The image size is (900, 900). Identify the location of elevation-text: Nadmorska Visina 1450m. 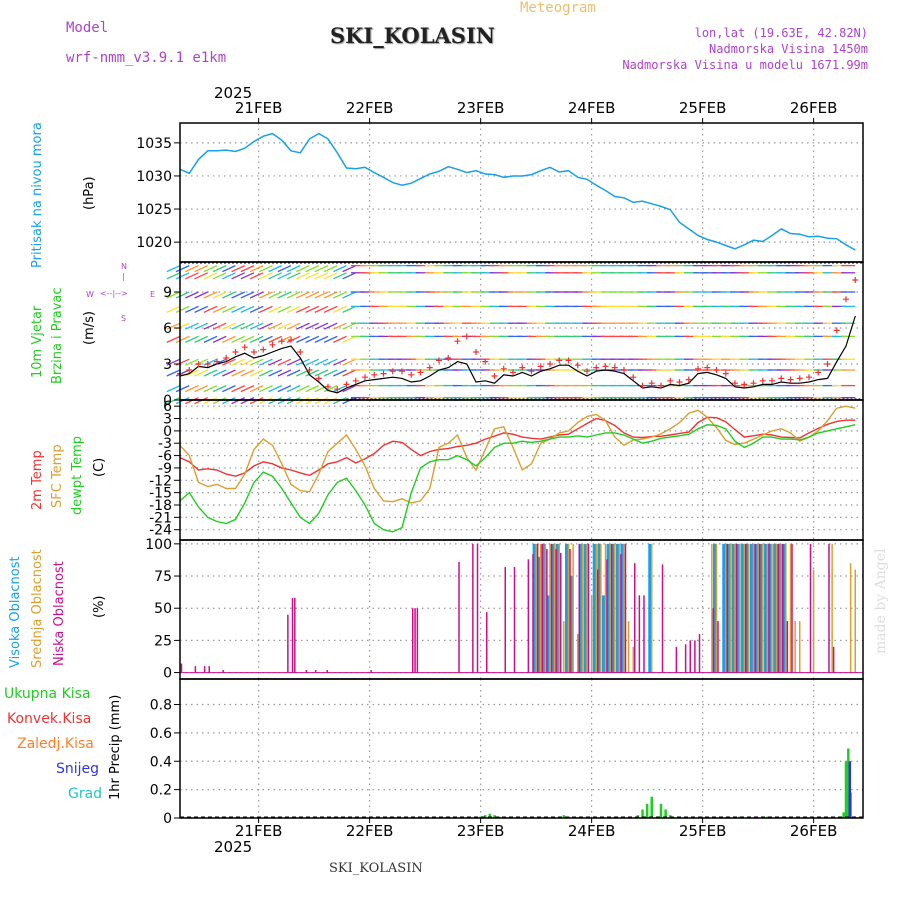
(788, 49).